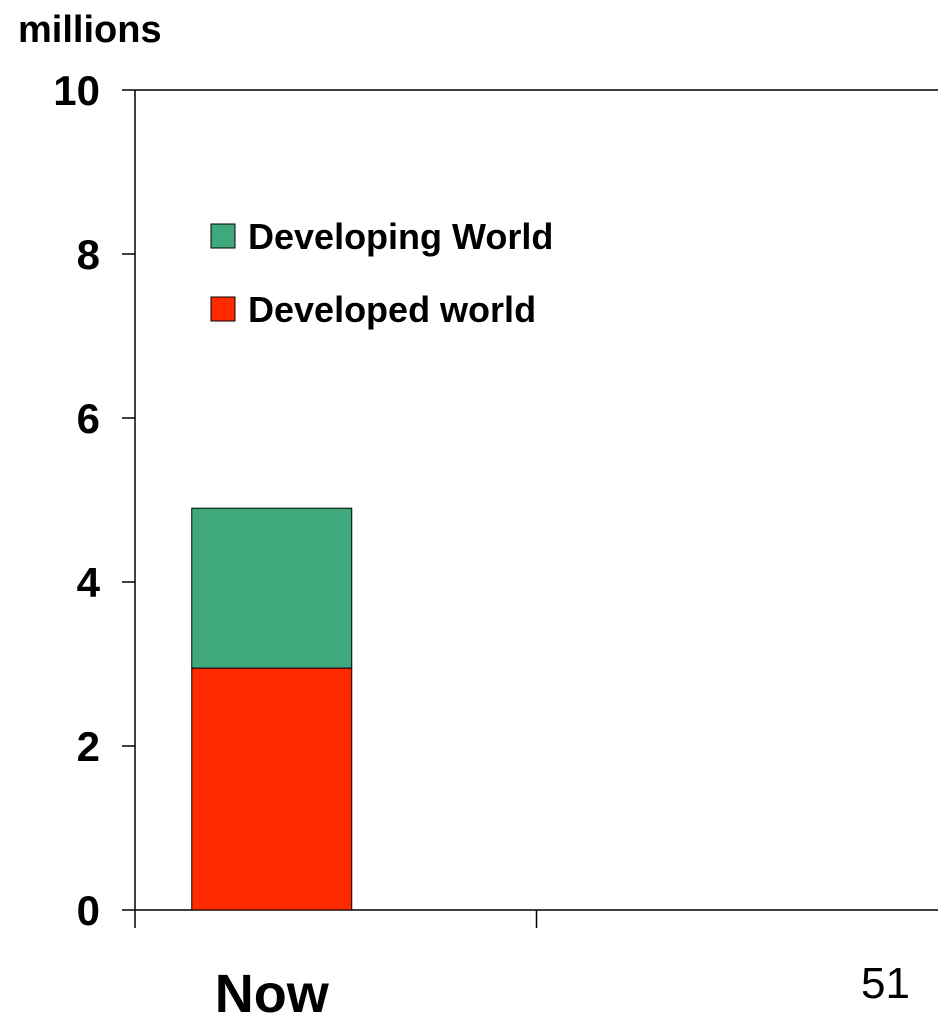 Image resolution: width=938 pixels, height=1017 pixels. Describe the element at coordinates (88, 418) in the screenshot. I see `y-tick-label: 6` at that location.